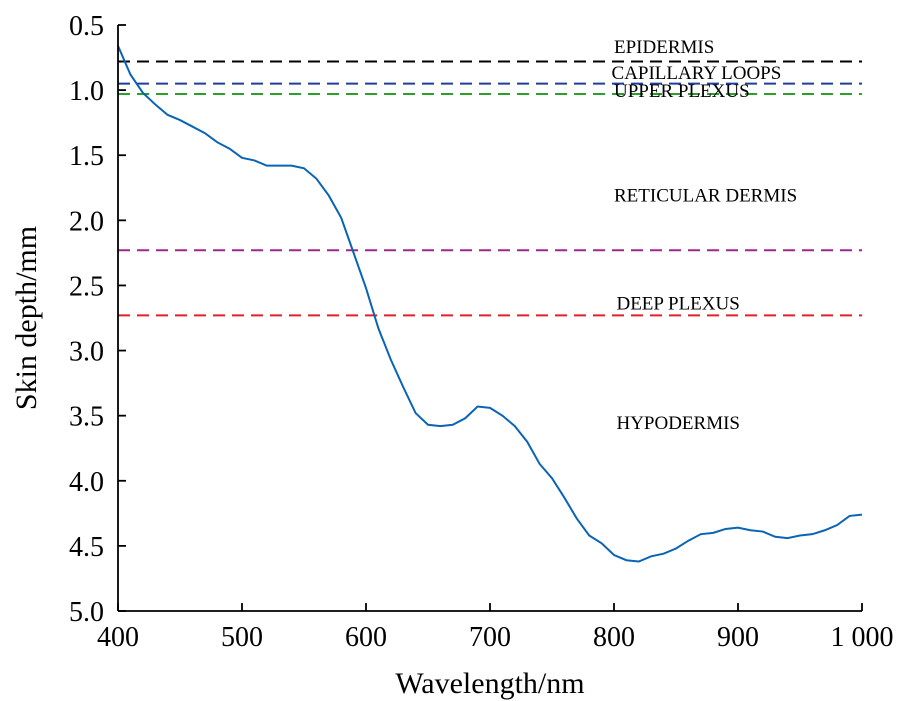  Describe the element at coordinates (705, 195) in the screenshot. I see `layer-label-3: RETICULAR DERMIS` at that location.